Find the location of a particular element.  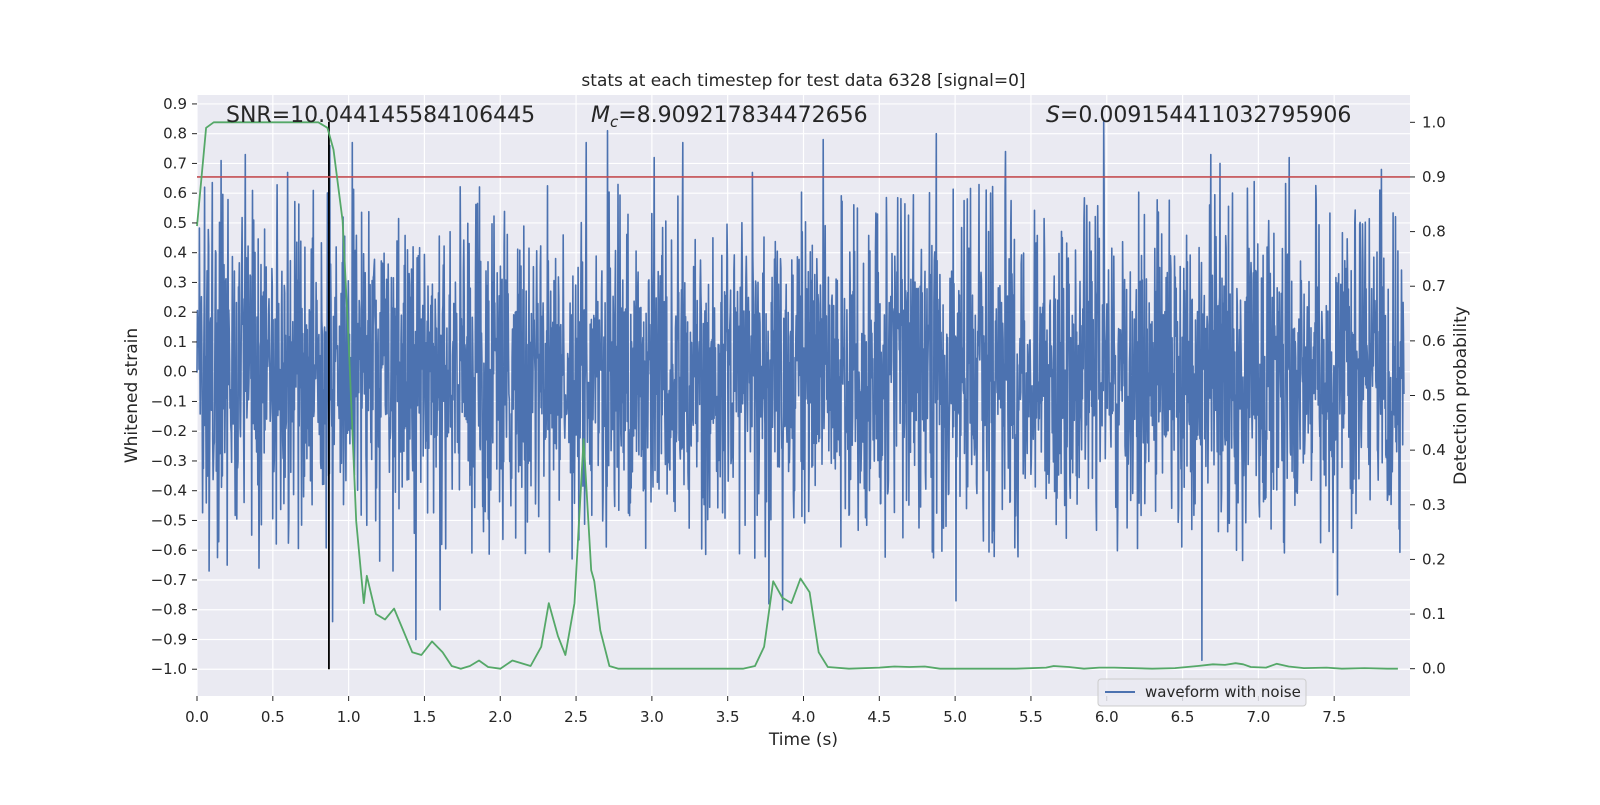

y-tick-label-left: 0.1 is located at coordinates (175, 342).